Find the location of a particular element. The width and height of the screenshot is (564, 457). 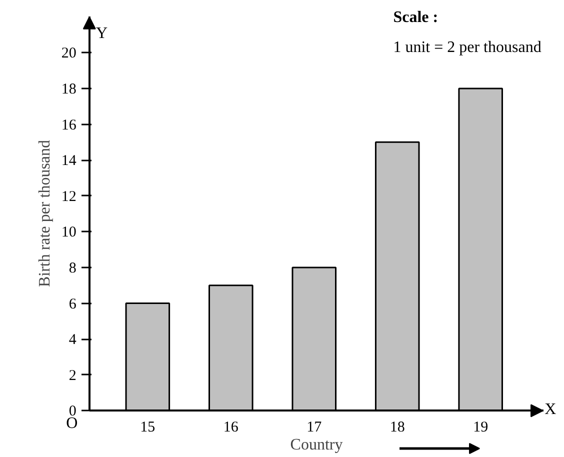

y-tick-label: 6 is located at coordinates (72, 304).